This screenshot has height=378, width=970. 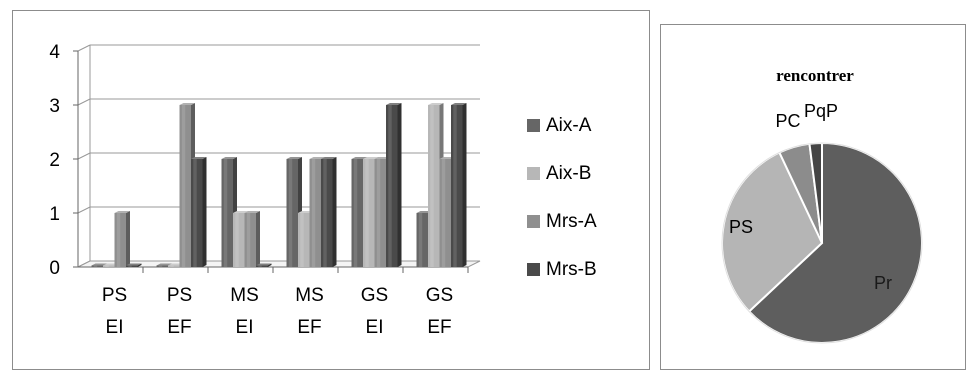 What do you see at coordinates (741, 227) in the screenshot?
I see `pie-label: PS` at bounding box center [741, 227].